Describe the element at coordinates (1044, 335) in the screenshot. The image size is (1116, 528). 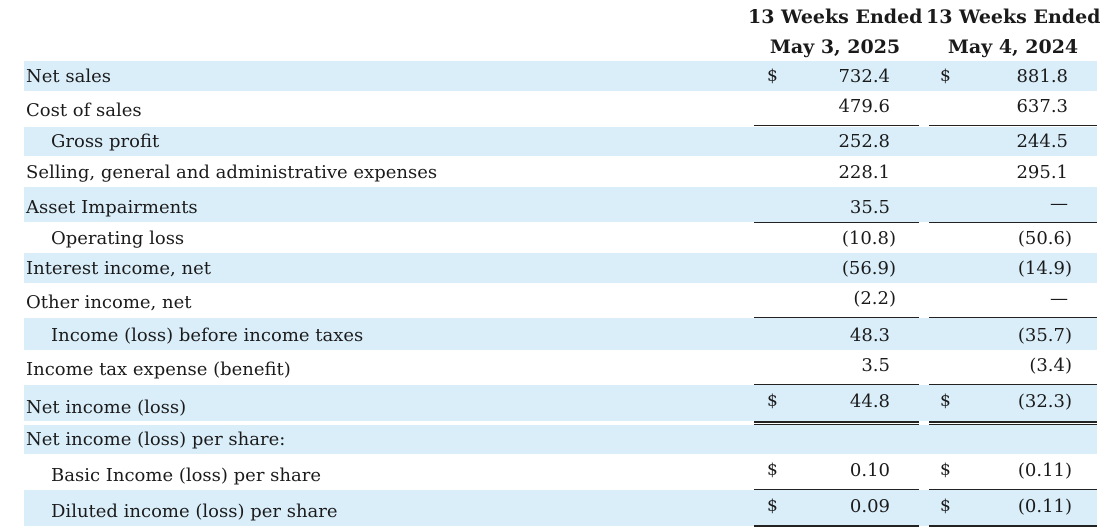
I see `value-2024: (35.7)` at that location.